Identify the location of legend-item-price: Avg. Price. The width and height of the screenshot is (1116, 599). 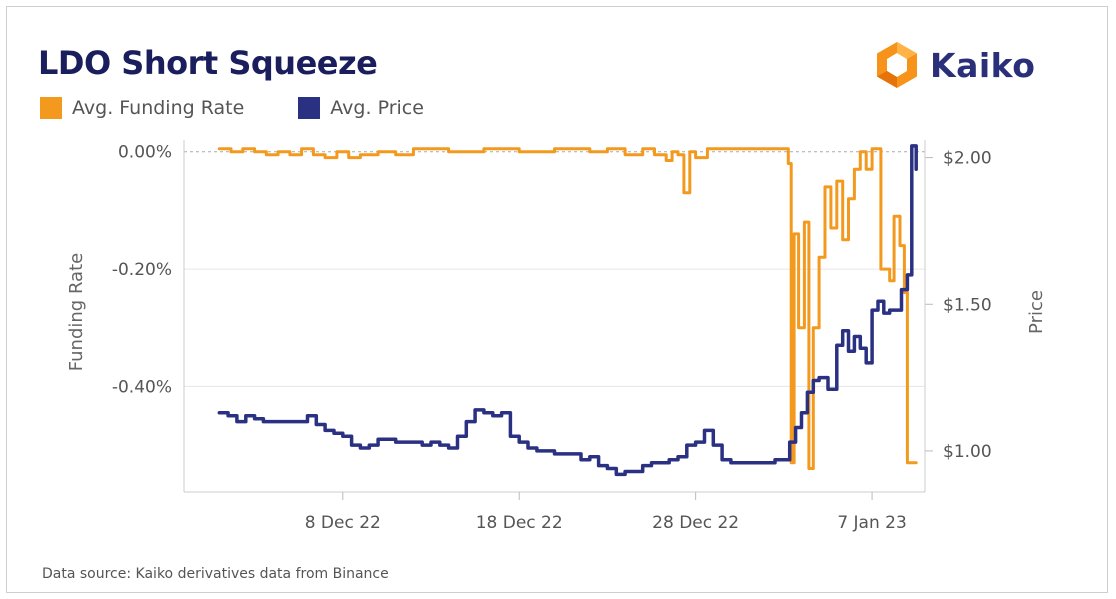
(361, 108).